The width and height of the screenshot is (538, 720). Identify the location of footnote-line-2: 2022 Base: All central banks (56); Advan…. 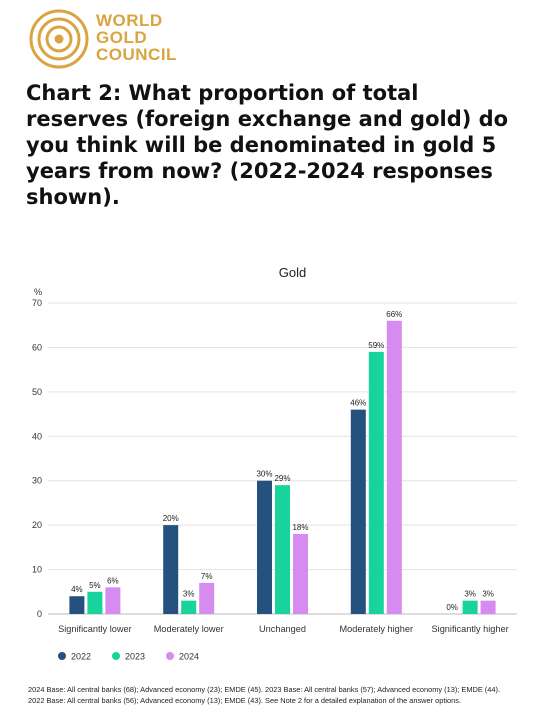
(245, 700).